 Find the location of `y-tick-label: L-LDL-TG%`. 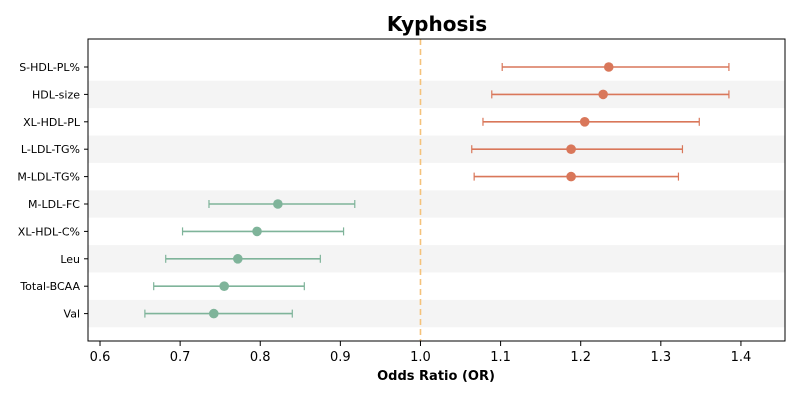

y-tick-label: L-LDL-TG% is located at coordinates (50, 149).